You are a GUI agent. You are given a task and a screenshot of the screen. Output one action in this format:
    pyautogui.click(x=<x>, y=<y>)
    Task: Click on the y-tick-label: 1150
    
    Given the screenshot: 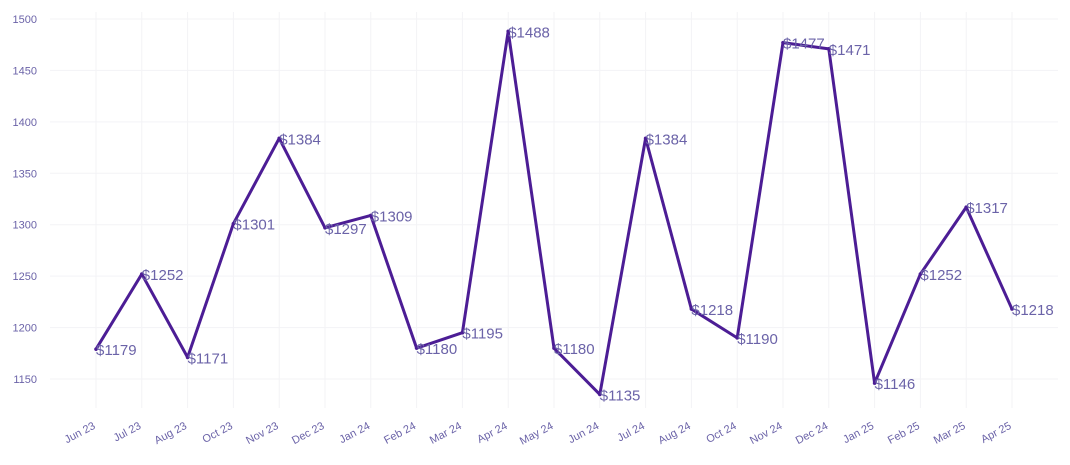 What is the action you would take?
    pyautogui.click(x=25, y=380)
    